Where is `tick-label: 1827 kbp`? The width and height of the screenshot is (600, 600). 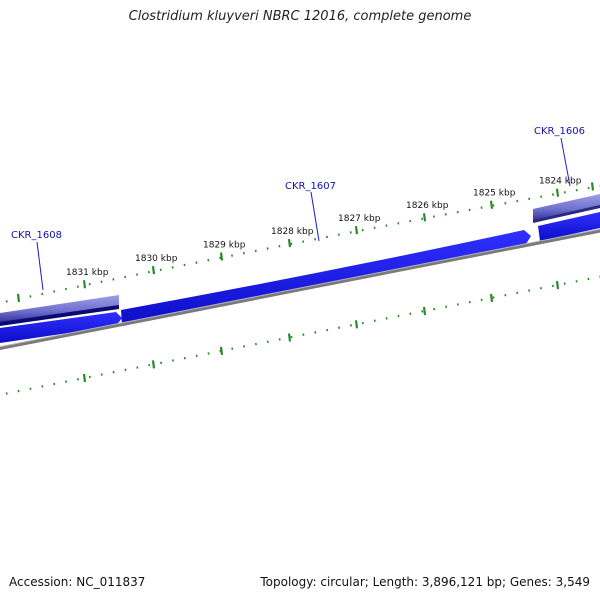
tick-label: 1827 kbp is located at coordinates (359, 219).